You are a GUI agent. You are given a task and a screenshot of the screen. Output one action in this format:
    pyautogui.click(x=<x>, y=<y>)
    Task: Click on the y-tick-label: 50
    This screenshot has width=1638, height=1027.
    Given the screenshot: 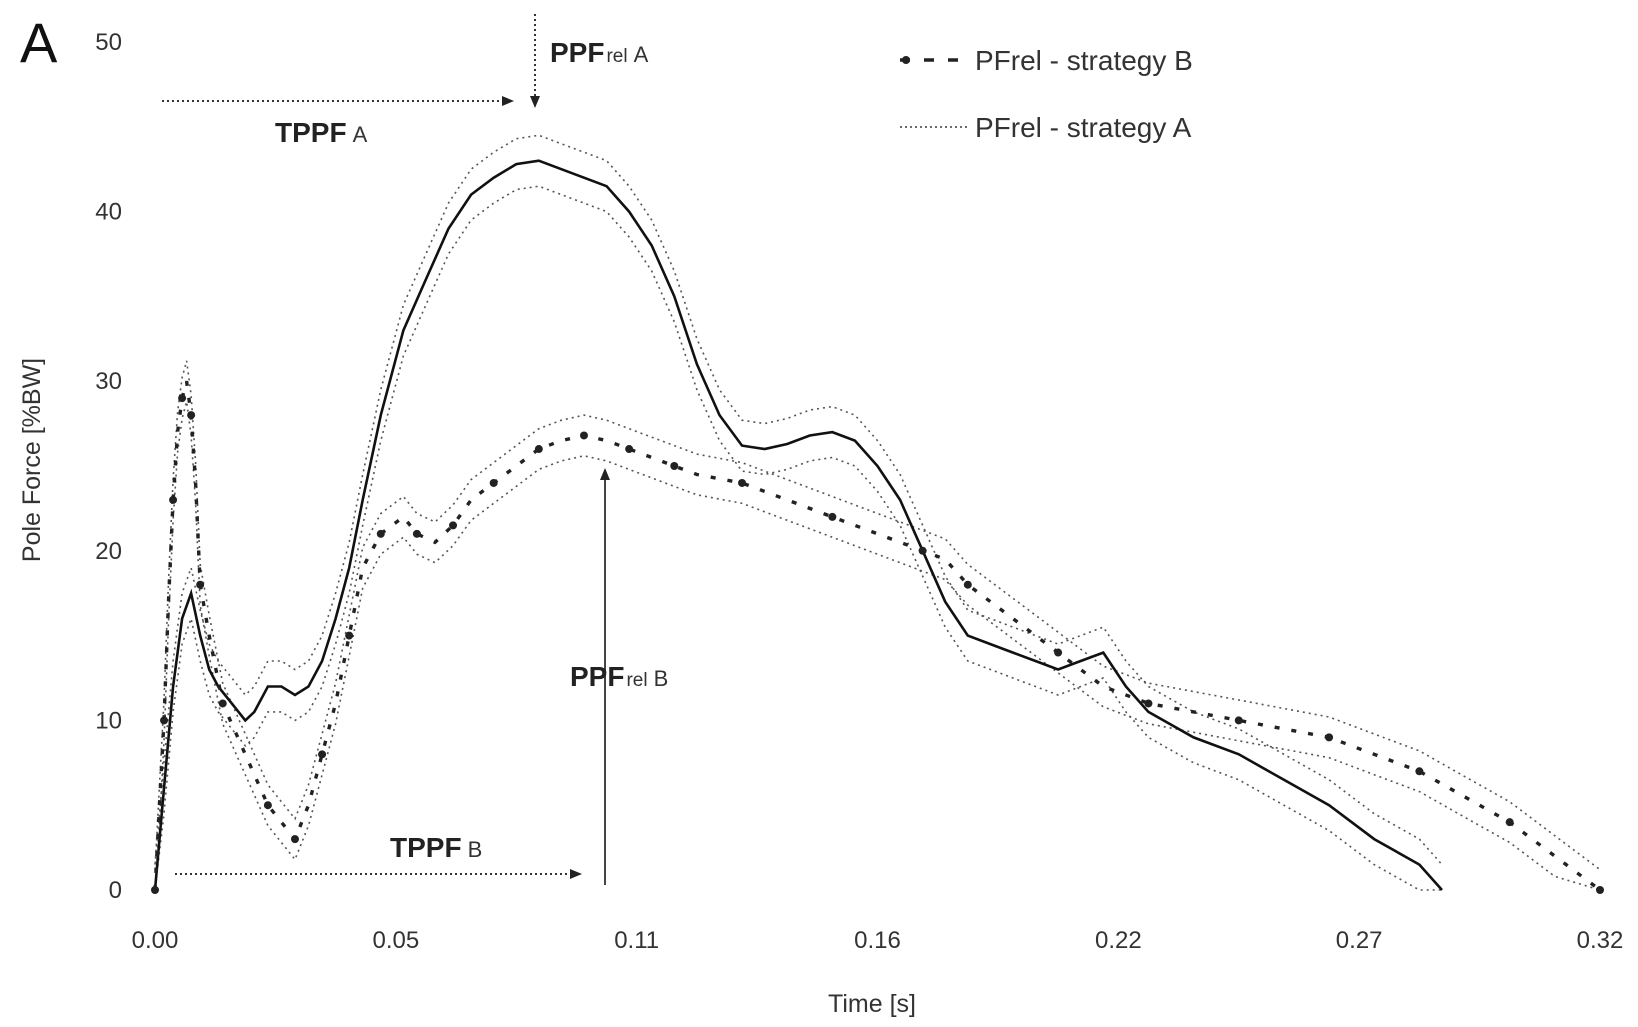 What is the action you would take?
    pyautogui.click(x=108, y=42)
    